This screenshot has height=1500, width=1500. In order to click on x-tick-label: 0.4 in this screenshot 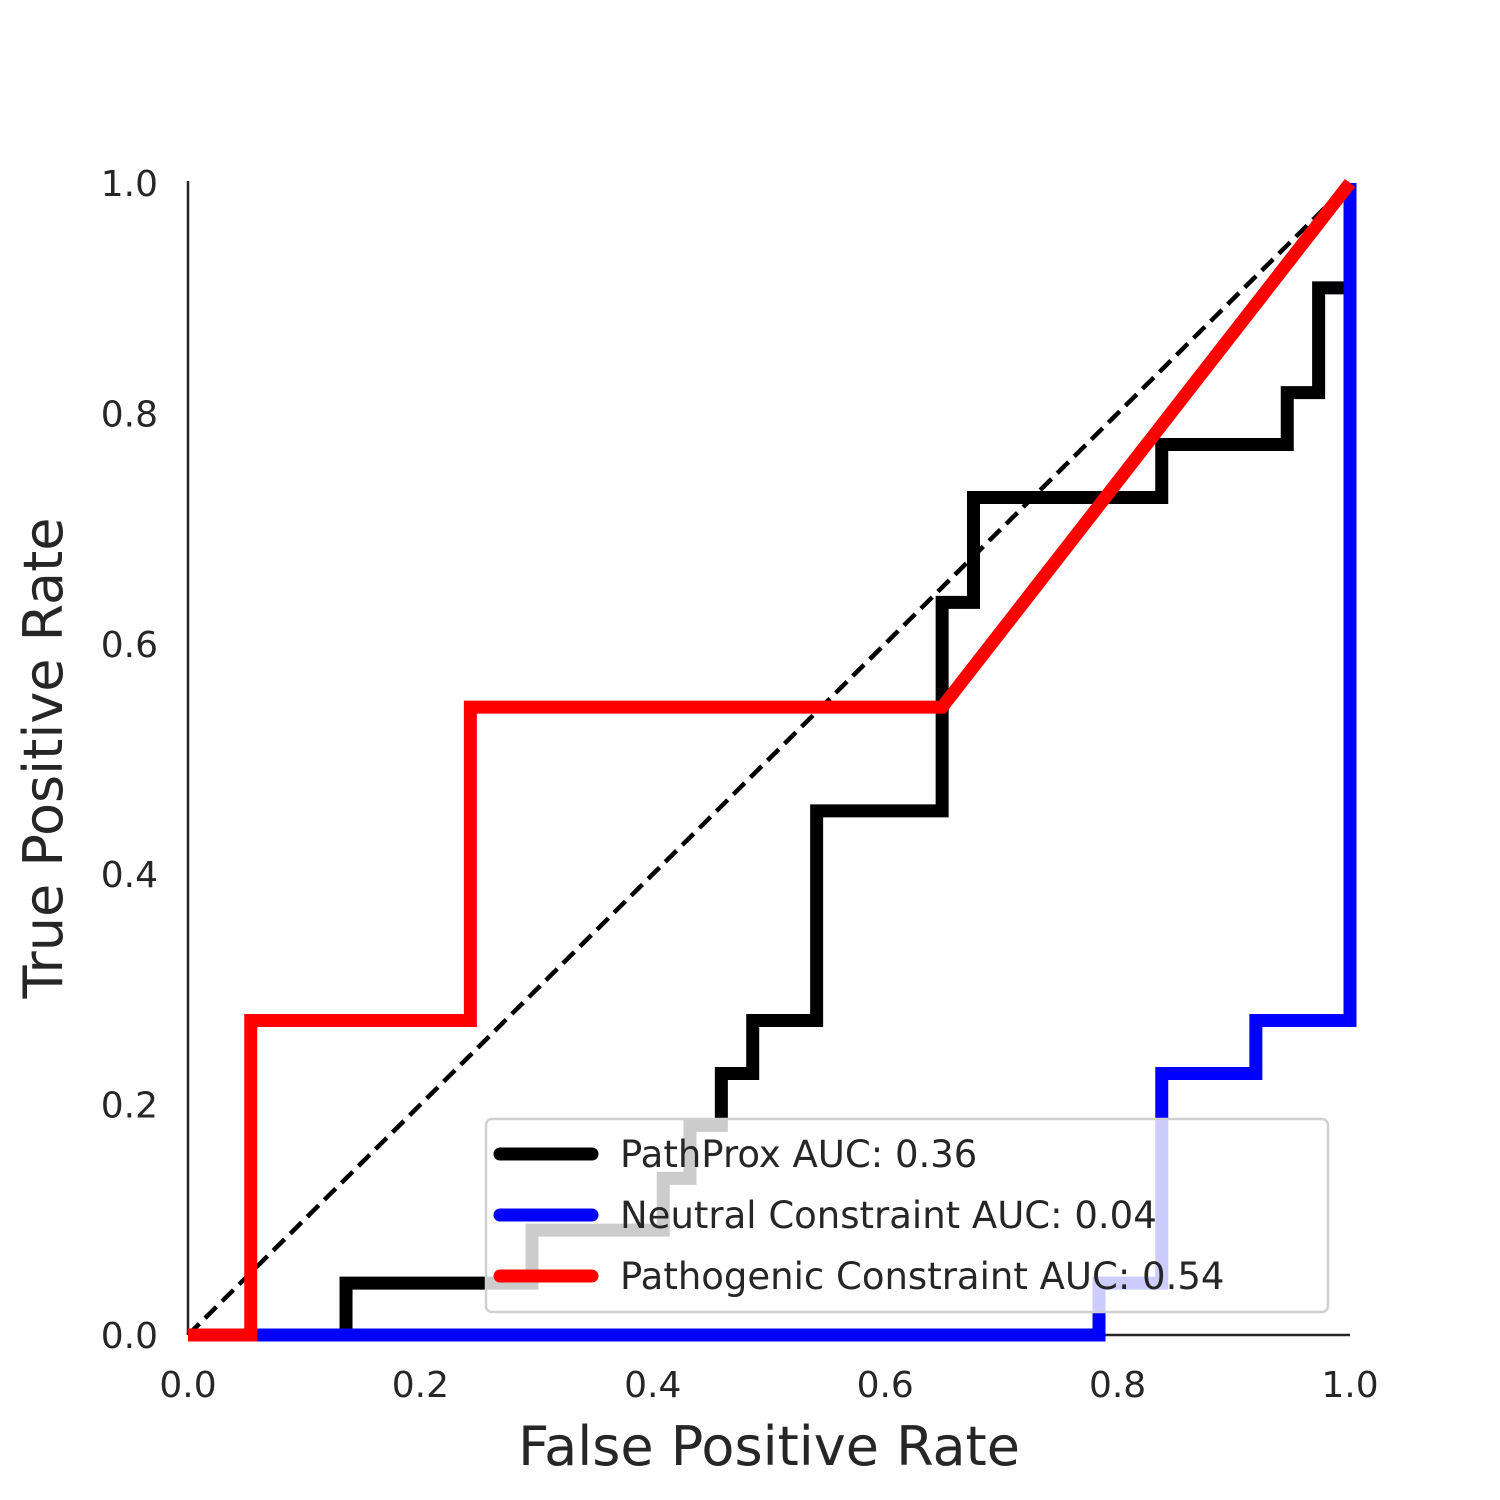, I will do `click(652, 1385)`.